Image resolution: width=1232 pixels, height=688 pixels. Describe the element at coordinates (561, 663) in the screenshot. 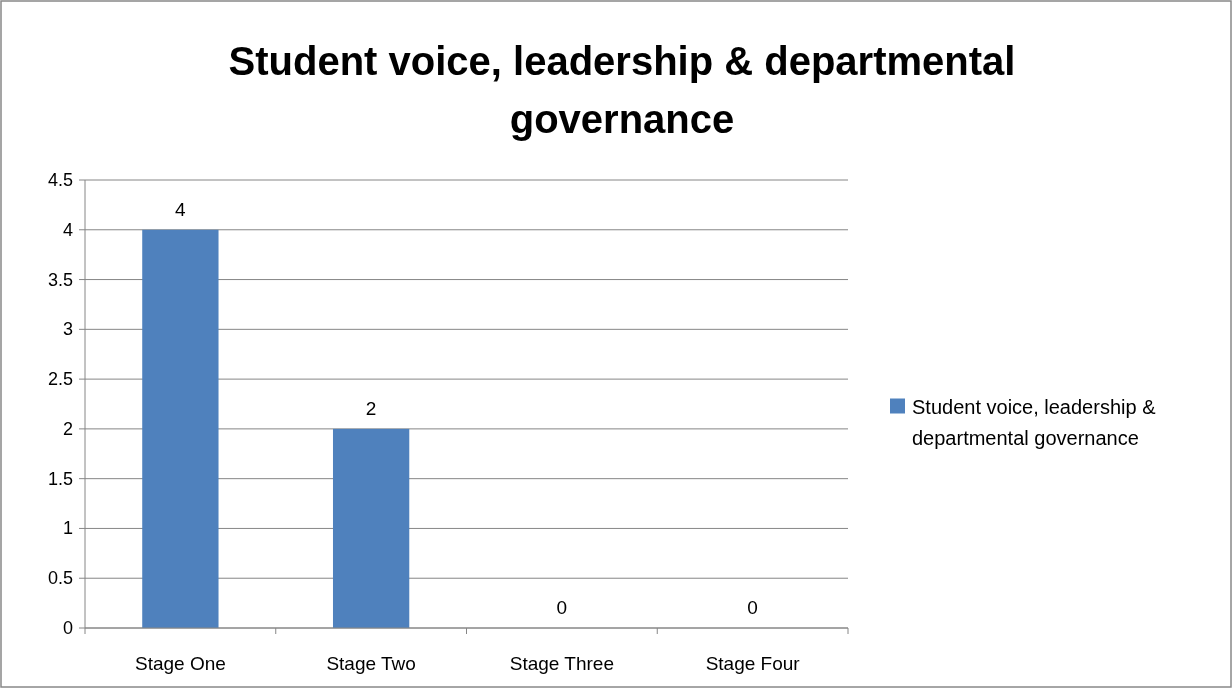

I see `x-tick-label: Stage Three` at that location.